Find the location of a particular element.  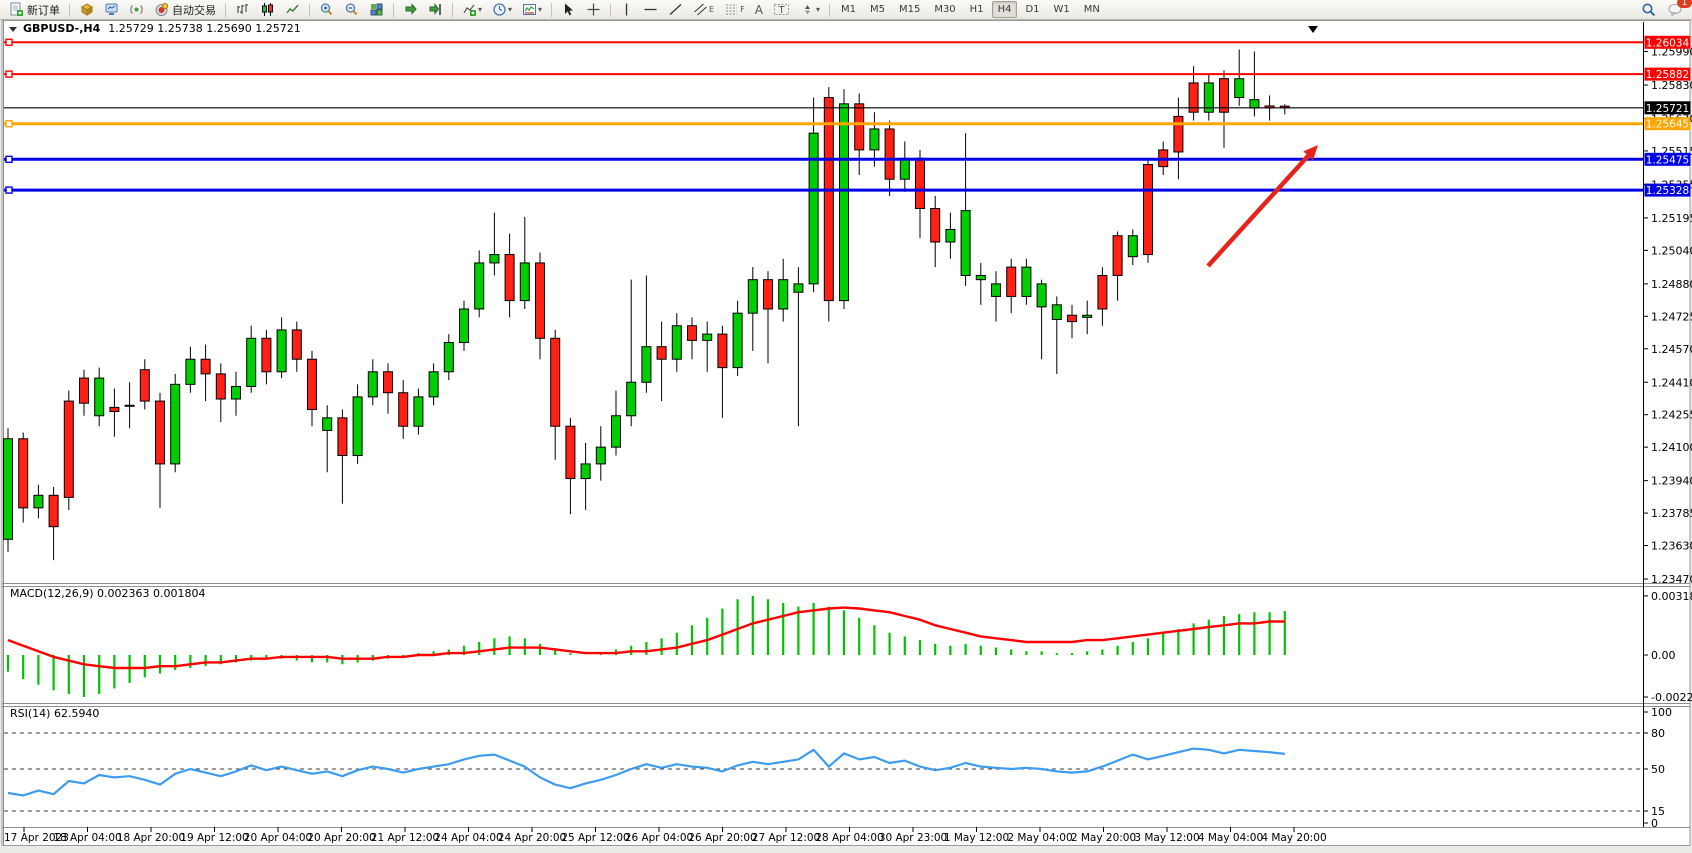

profiles-button is located at coordinates (86, 9).